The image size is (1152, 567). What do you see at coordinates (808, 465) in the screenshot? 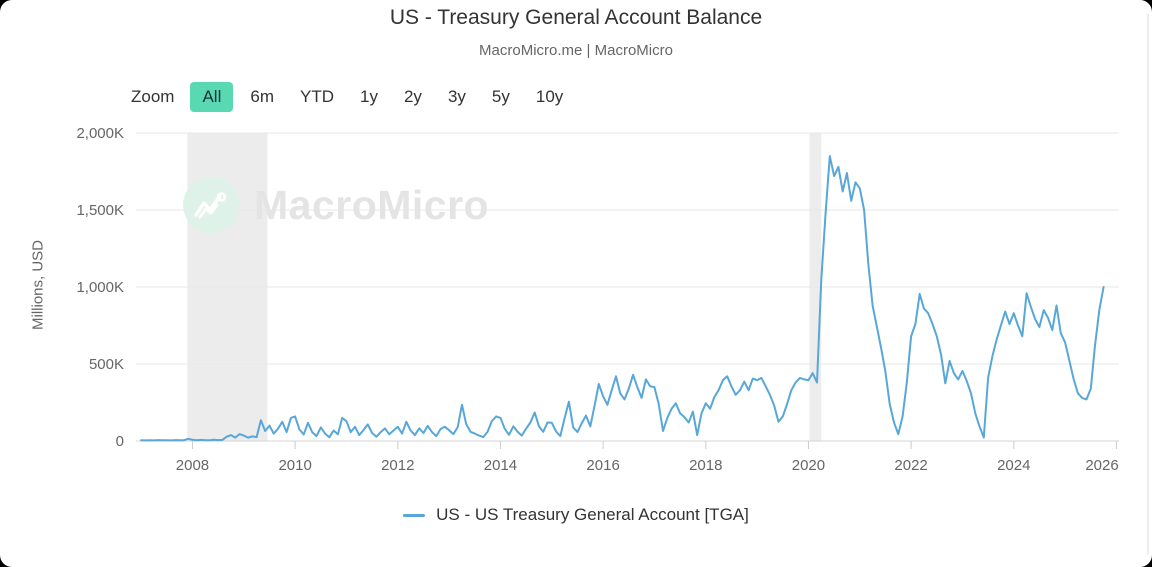
I see `x-tick-label: 2020` at bounding box center [808, 465].